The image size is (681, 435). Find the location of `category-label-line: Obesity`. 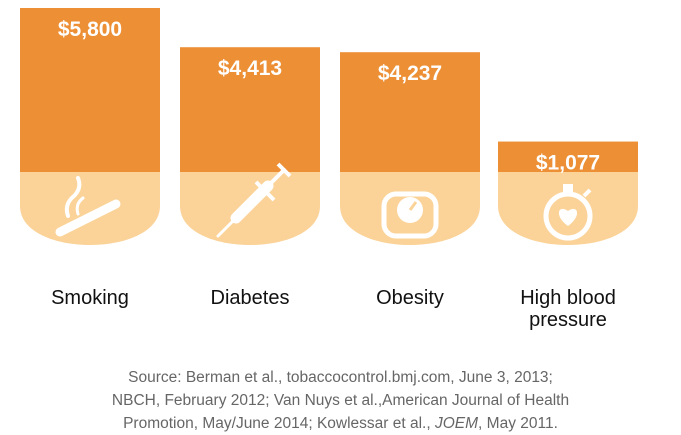

category-label-line: Obesity is located at coordinates (410, 298).